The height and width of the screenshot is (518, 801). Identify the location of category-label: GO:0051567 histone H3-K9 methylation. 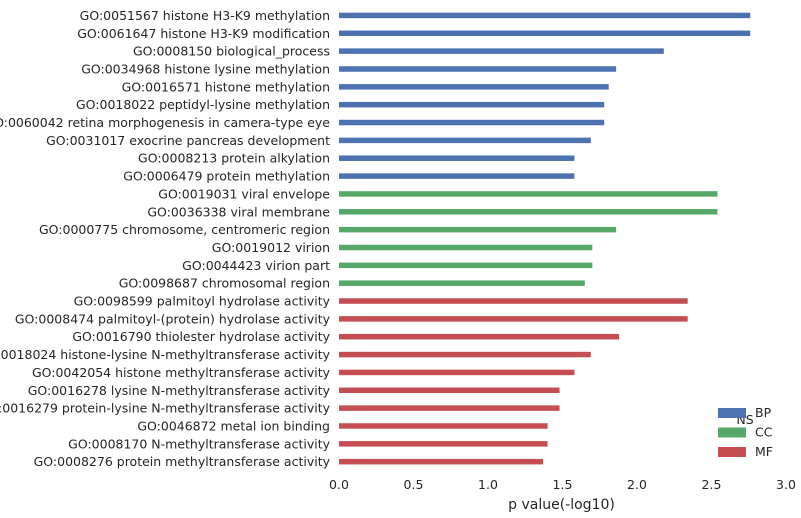
(205, 15).